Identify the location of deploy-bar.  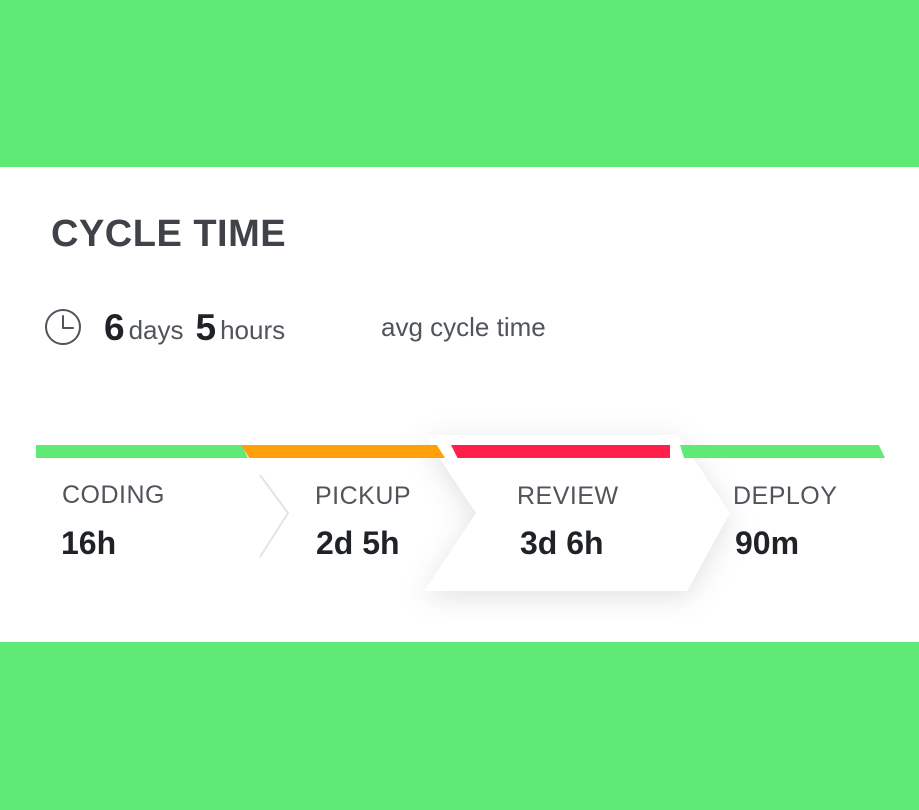
(782, 451).